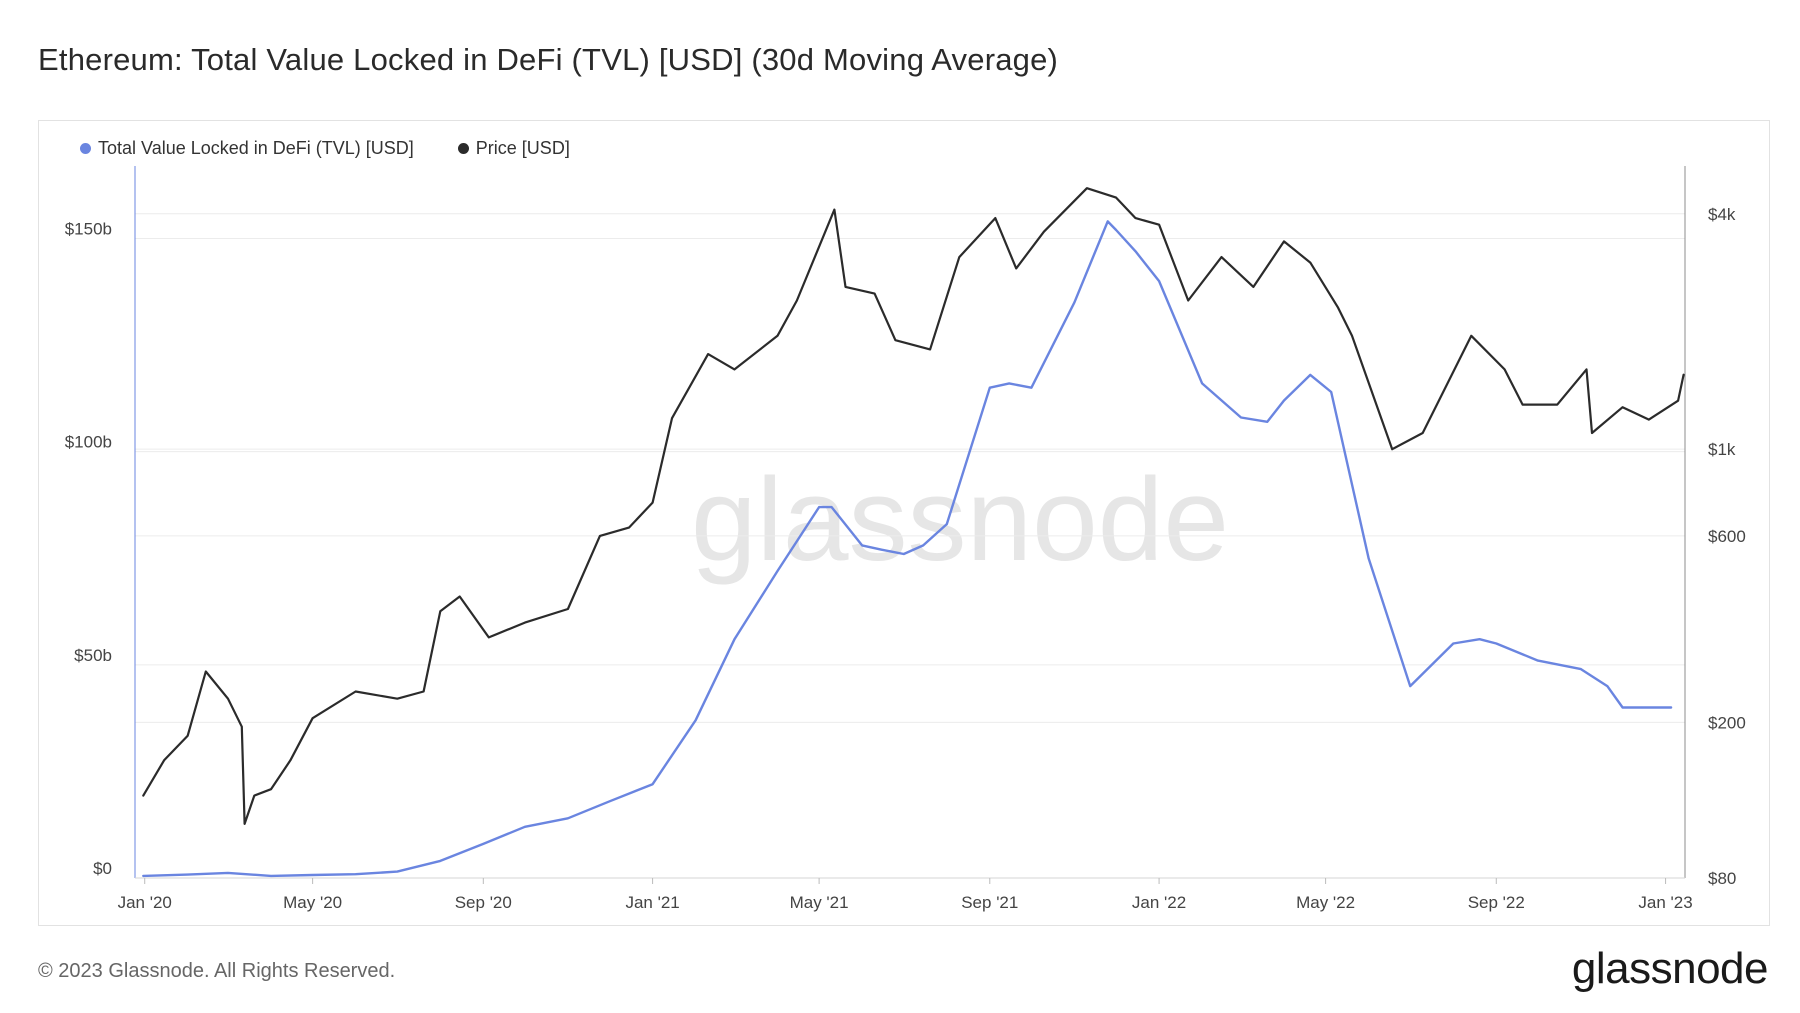  What do you see at coordinates (483, 902) in the screenshot?
I see `x-tick-label: Sep '20` at bounding box center [483, 902].